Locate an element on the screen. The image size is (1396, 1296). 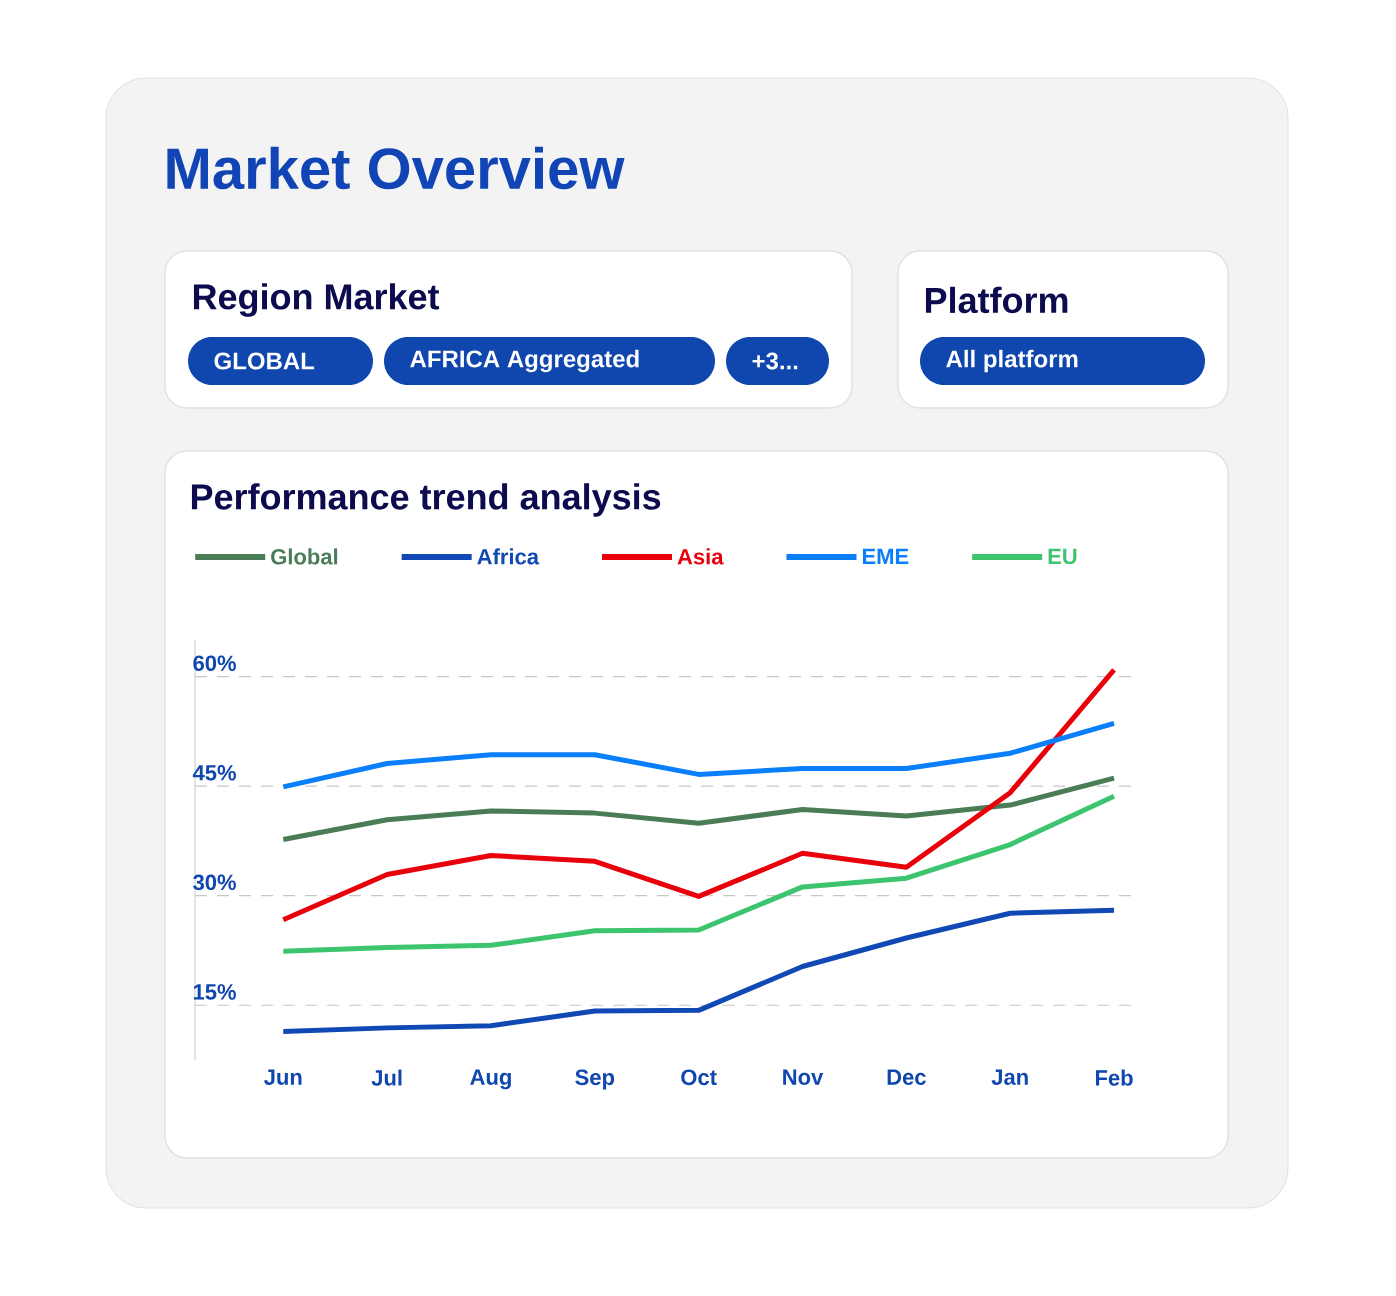
x-tick-label: Feb is located at coordinates (1114, 1077).